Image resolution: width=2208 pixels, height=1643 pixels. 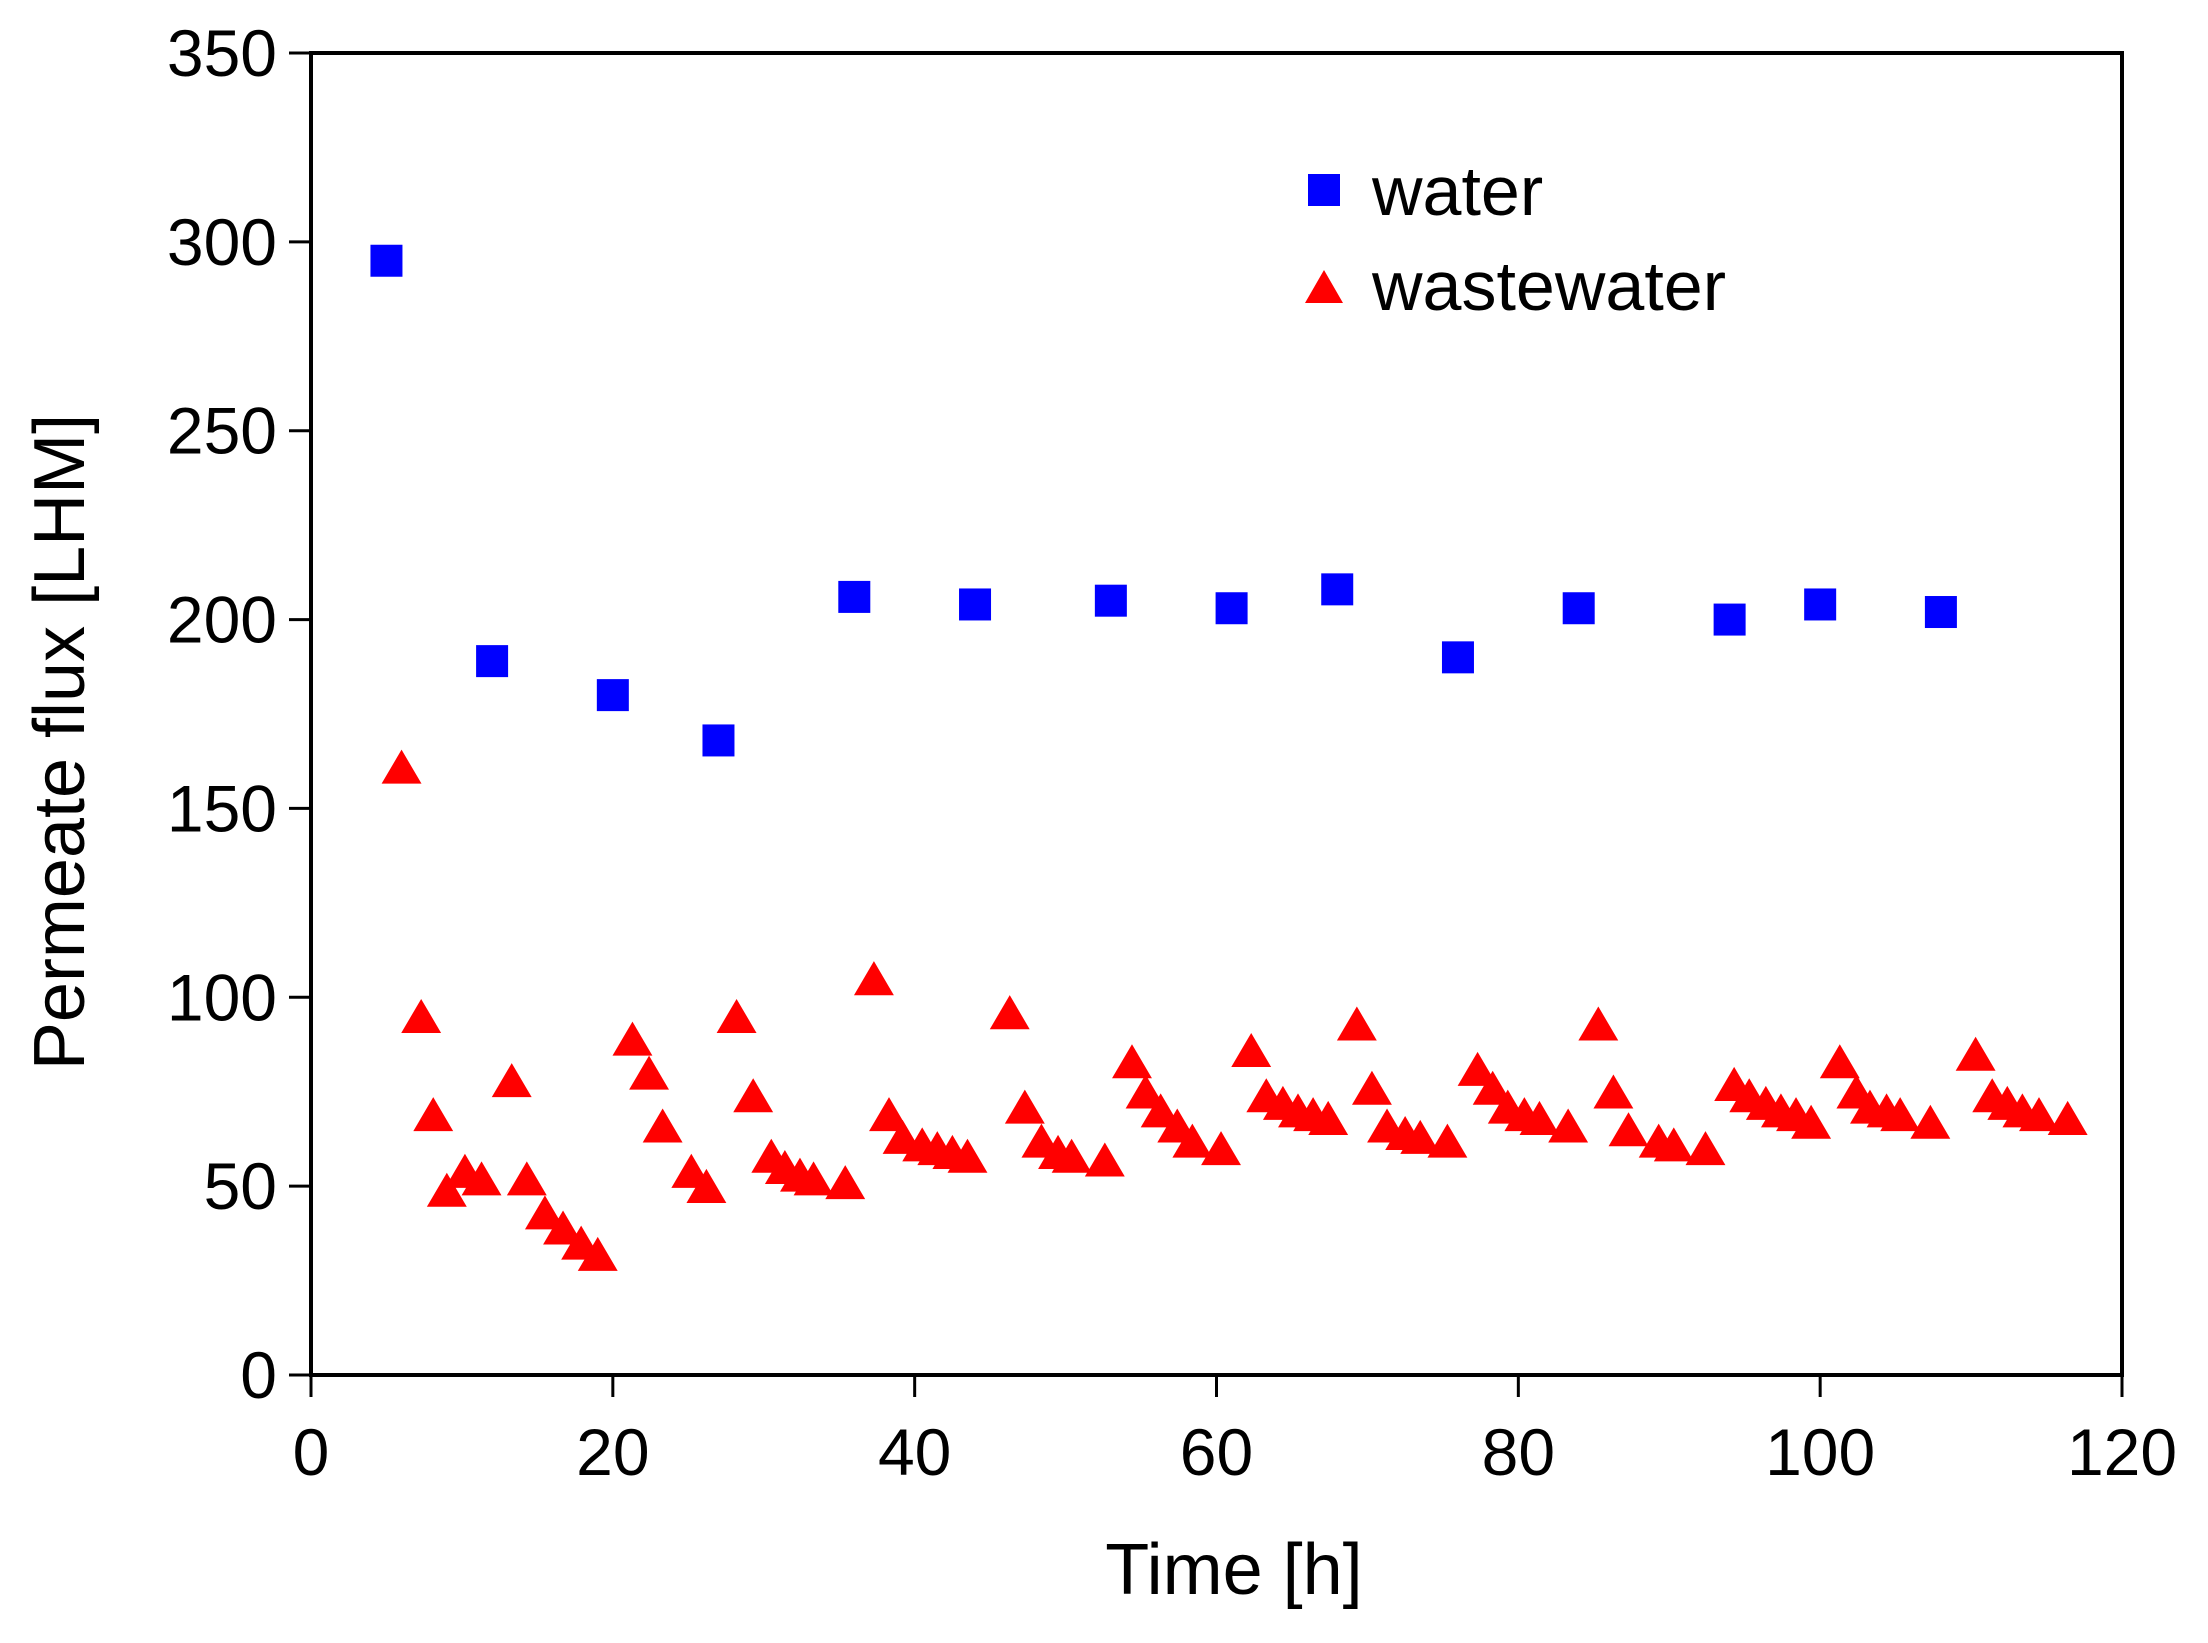 I want to click on y-tick-label: 0, so click(x=258, y=1375).